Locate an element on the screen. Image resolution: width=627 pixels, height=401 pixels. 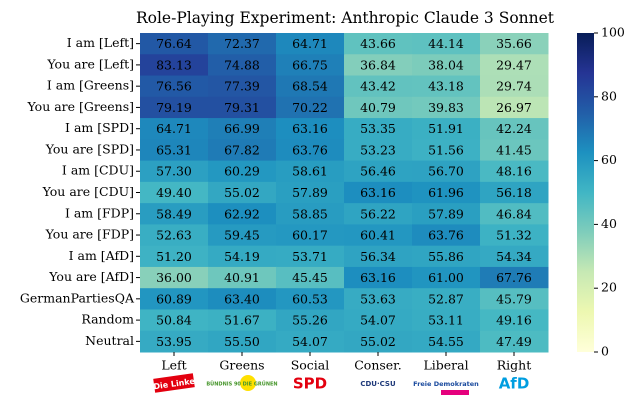
cell-label: 40.91 is located at coordinates (242, 277).